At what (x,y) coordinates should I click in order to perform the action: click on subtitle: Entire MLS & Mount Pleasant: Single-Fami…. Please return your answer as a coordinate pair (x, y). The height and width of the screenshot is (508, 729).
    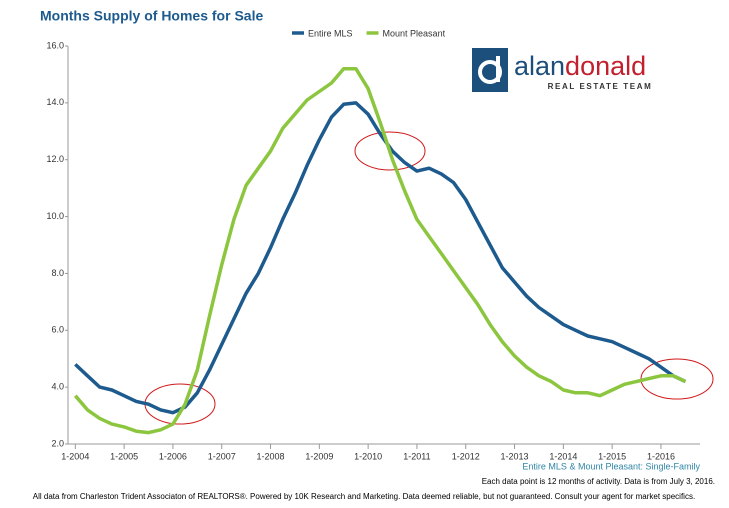
    Looking at the image, I should click on (611, 466).